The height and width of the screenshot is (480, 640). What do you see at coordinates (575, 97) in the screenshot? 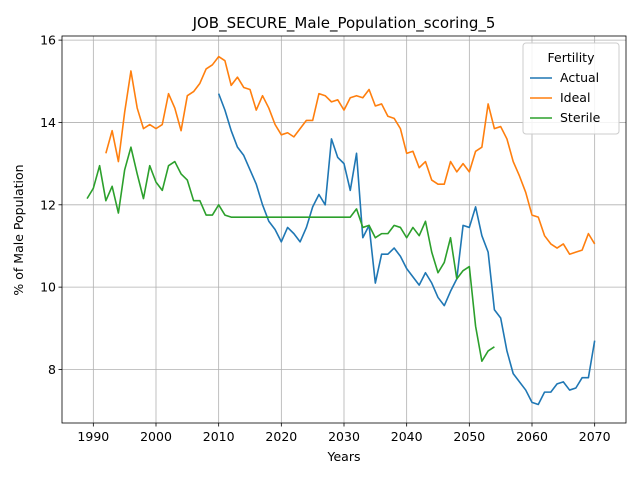
I see `legend-label-ideal: Ideal` at bounding box center [575, 97].